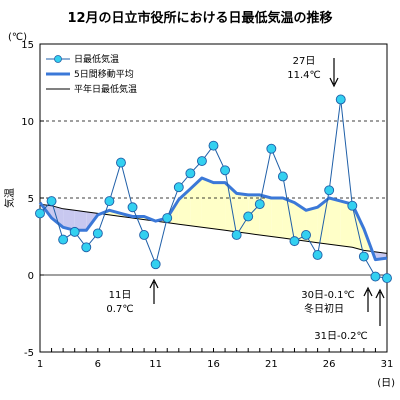 The height and width of the screenshot is (400, 400). Describe the element at coordinates (304, 75) in the screenshot. I see `annotation-27-value: 11.4℃` at that location.